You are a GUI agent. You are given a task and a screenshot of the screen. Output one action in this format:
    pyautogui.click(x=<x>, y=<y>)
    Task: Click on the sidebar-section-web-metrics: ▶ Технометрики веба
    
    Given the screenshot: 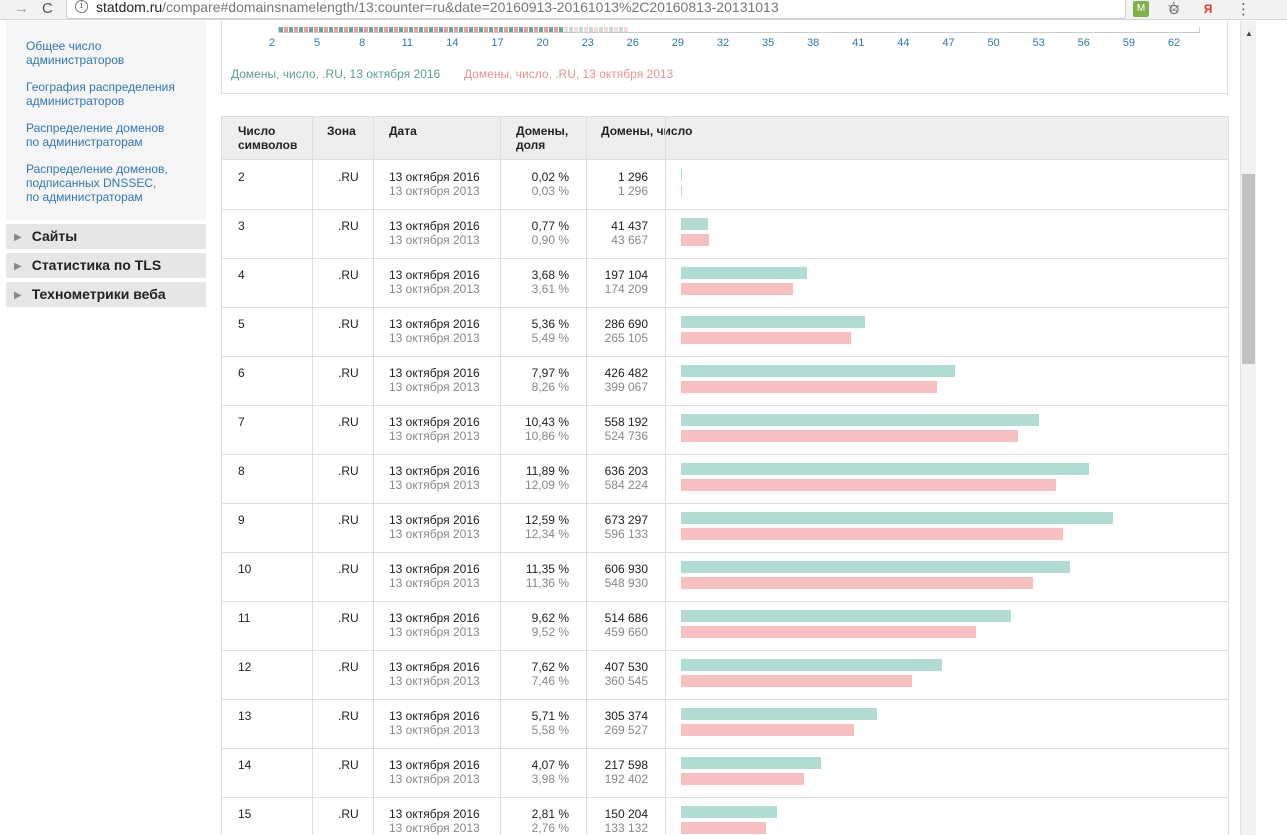 What is the action you would take?
    pyautogui.click(x=106, y=294)
    